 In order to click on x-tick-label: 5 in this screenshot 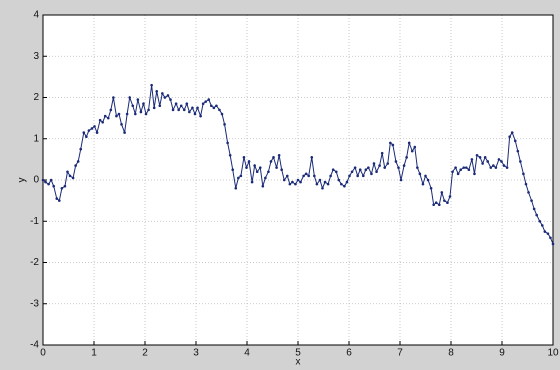, I will do `click(298, 353)`.